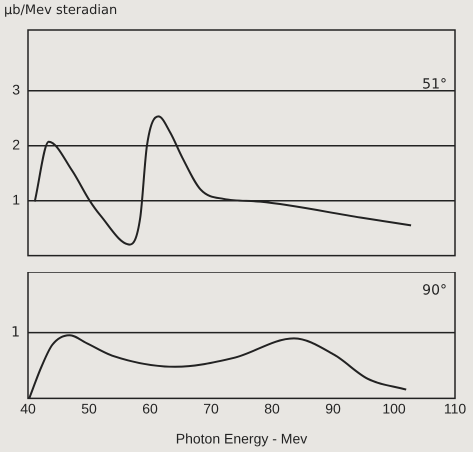 Image resolution: width=473 pixels, height=452 pixels. What do you see at coordinates (394, 408) in the screenshot?
I see `x-tick-label: 100` at bounding box center [394, 408].